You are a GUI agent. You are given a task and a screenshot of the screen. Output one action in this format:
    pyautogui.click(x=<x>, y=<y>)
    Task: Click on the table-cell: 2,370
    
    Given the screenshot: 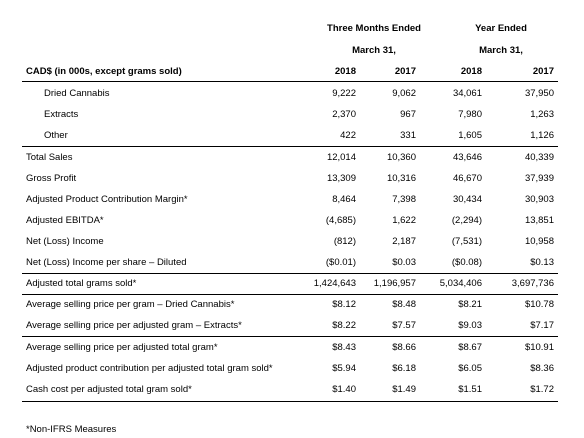 What is the action you would take?
    pyautogui.click(x=344, y=114)
    